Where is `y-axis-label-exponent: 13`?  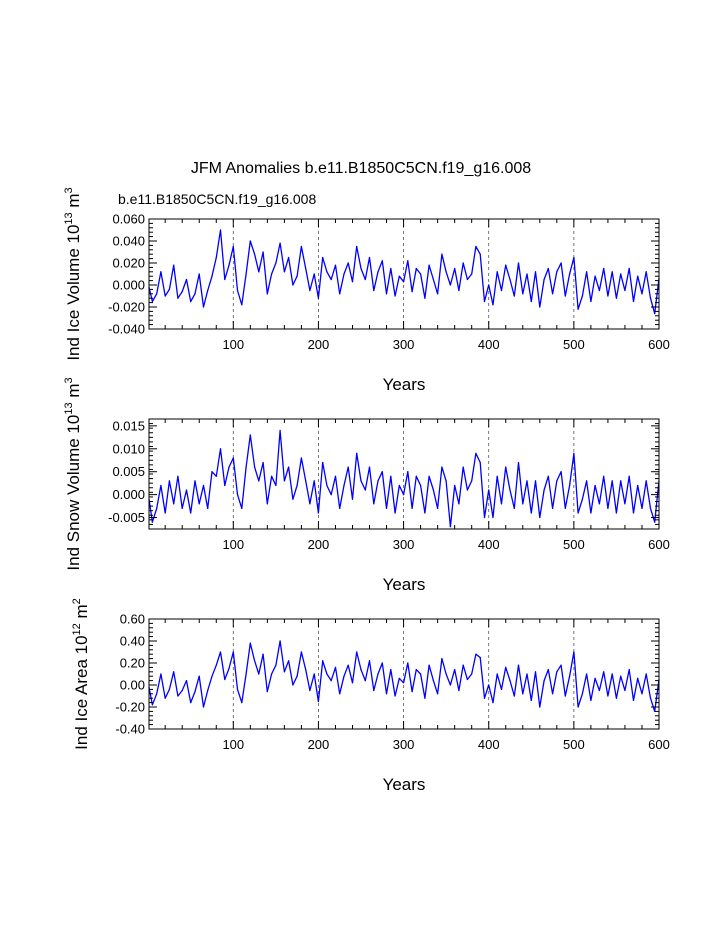 y-axis-label-exponent: 13 is located at coordinates (69, 218).